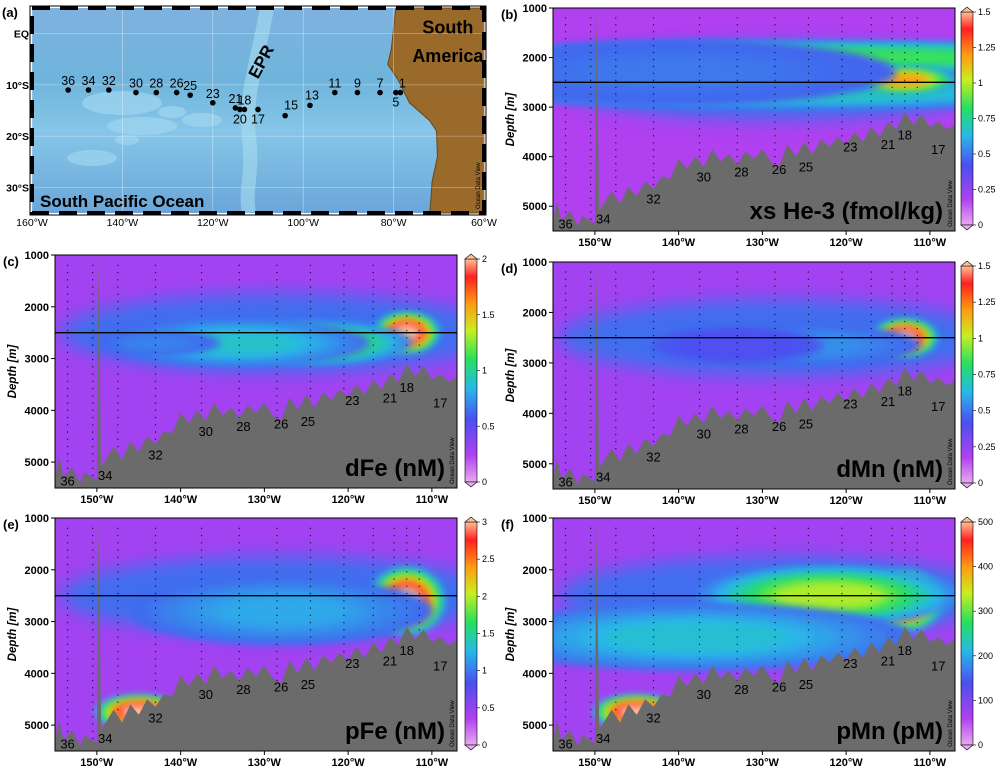 This screenshot has width=1000, height=773. Describe the element at coordinates (653, 199) in the screenshot. I see `station-label: 32` at that location.